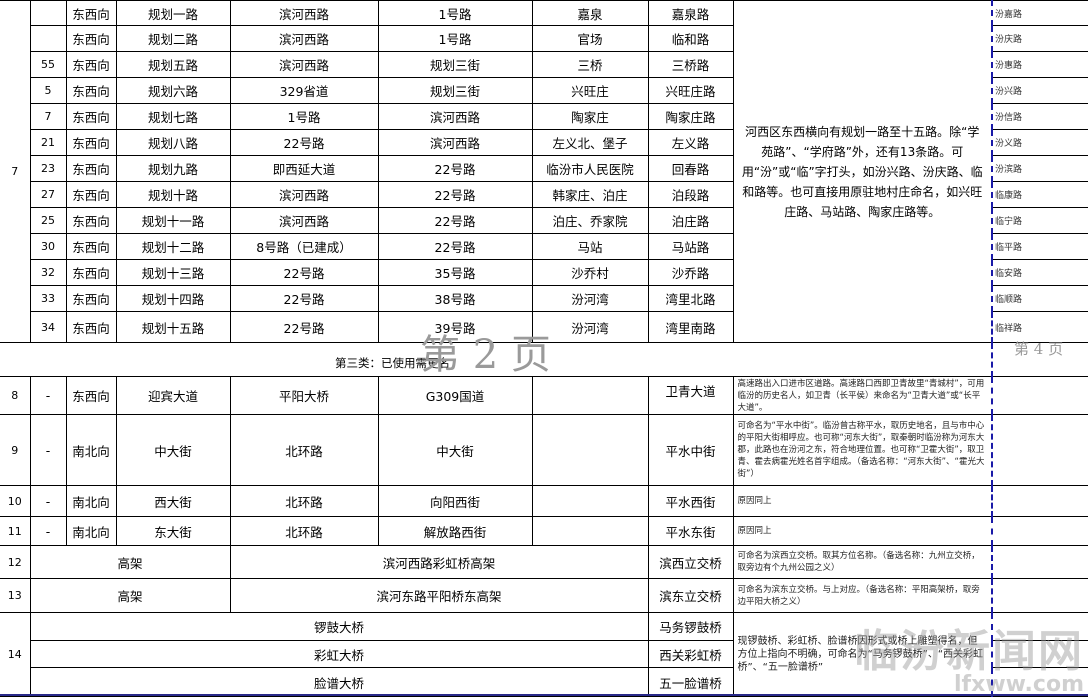  Describe the element at coordinates (862, 595) in the screenshot. I see `remark-cell: 可命名为滨东立交桥。与上对应。（备选名称：平阳高架桥，取旁边平阳大桥之义）` at that location.